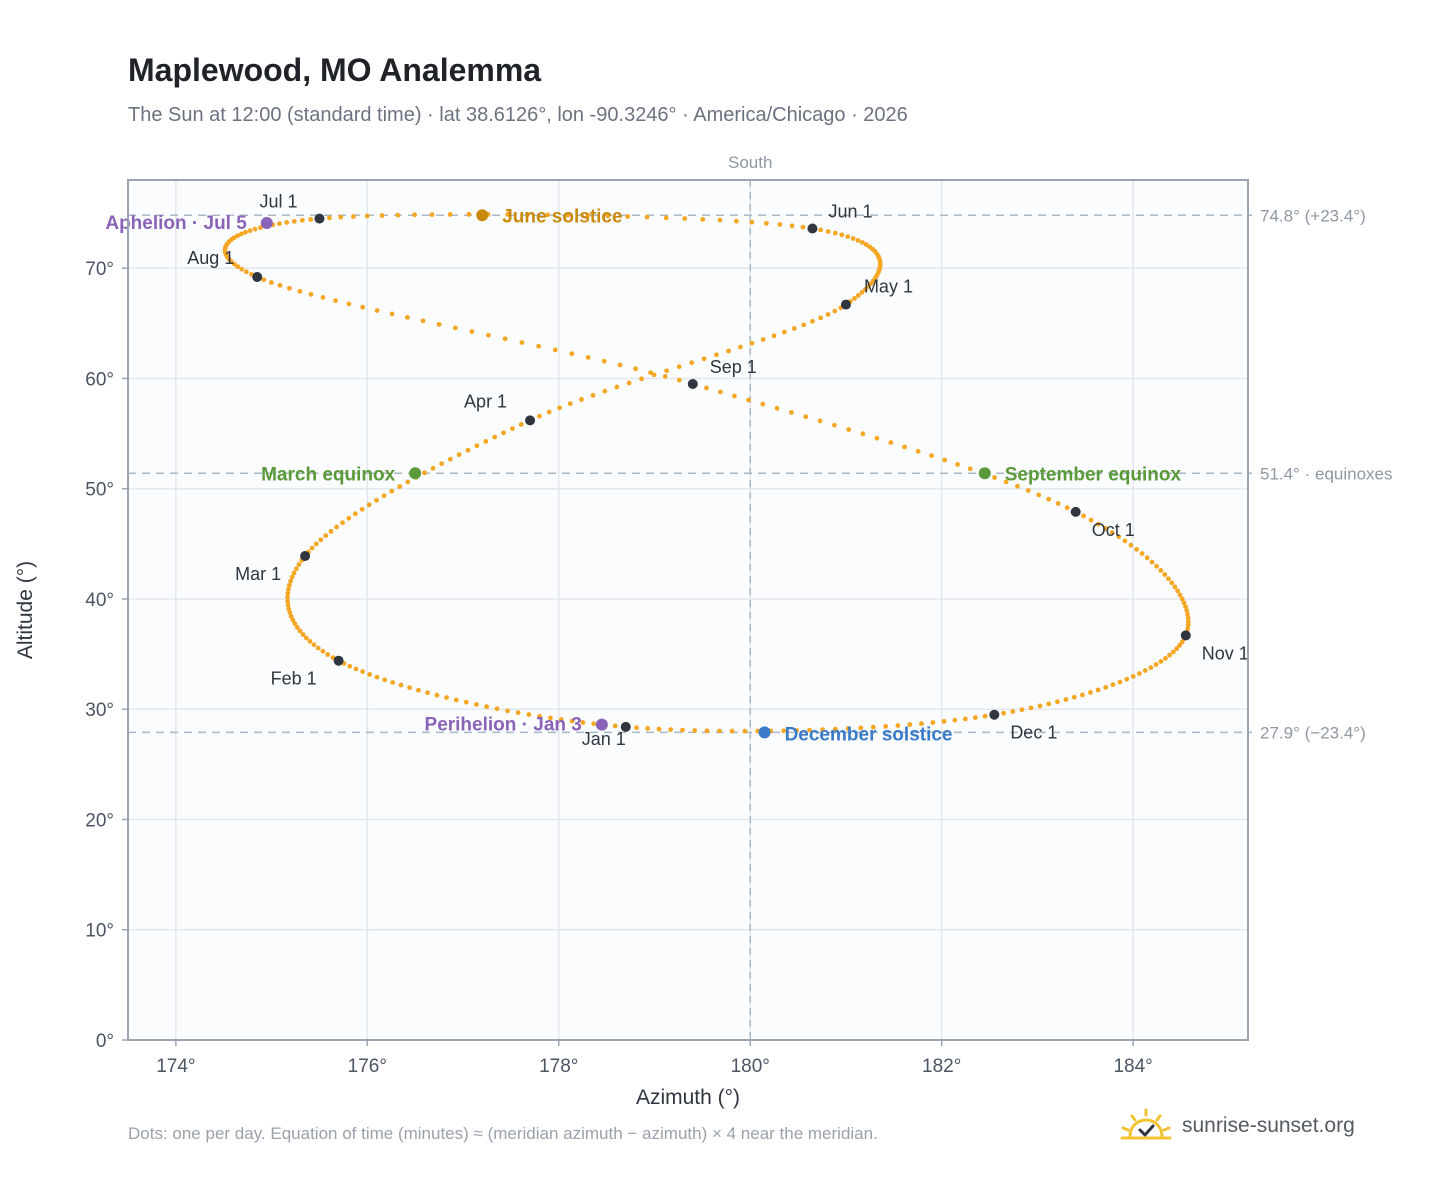 This screenshot has height=1188, width=1448. Describe the element at coordinates (604, 739) in the screenshot. I see `month-marker-label: Jan 1` at that location.